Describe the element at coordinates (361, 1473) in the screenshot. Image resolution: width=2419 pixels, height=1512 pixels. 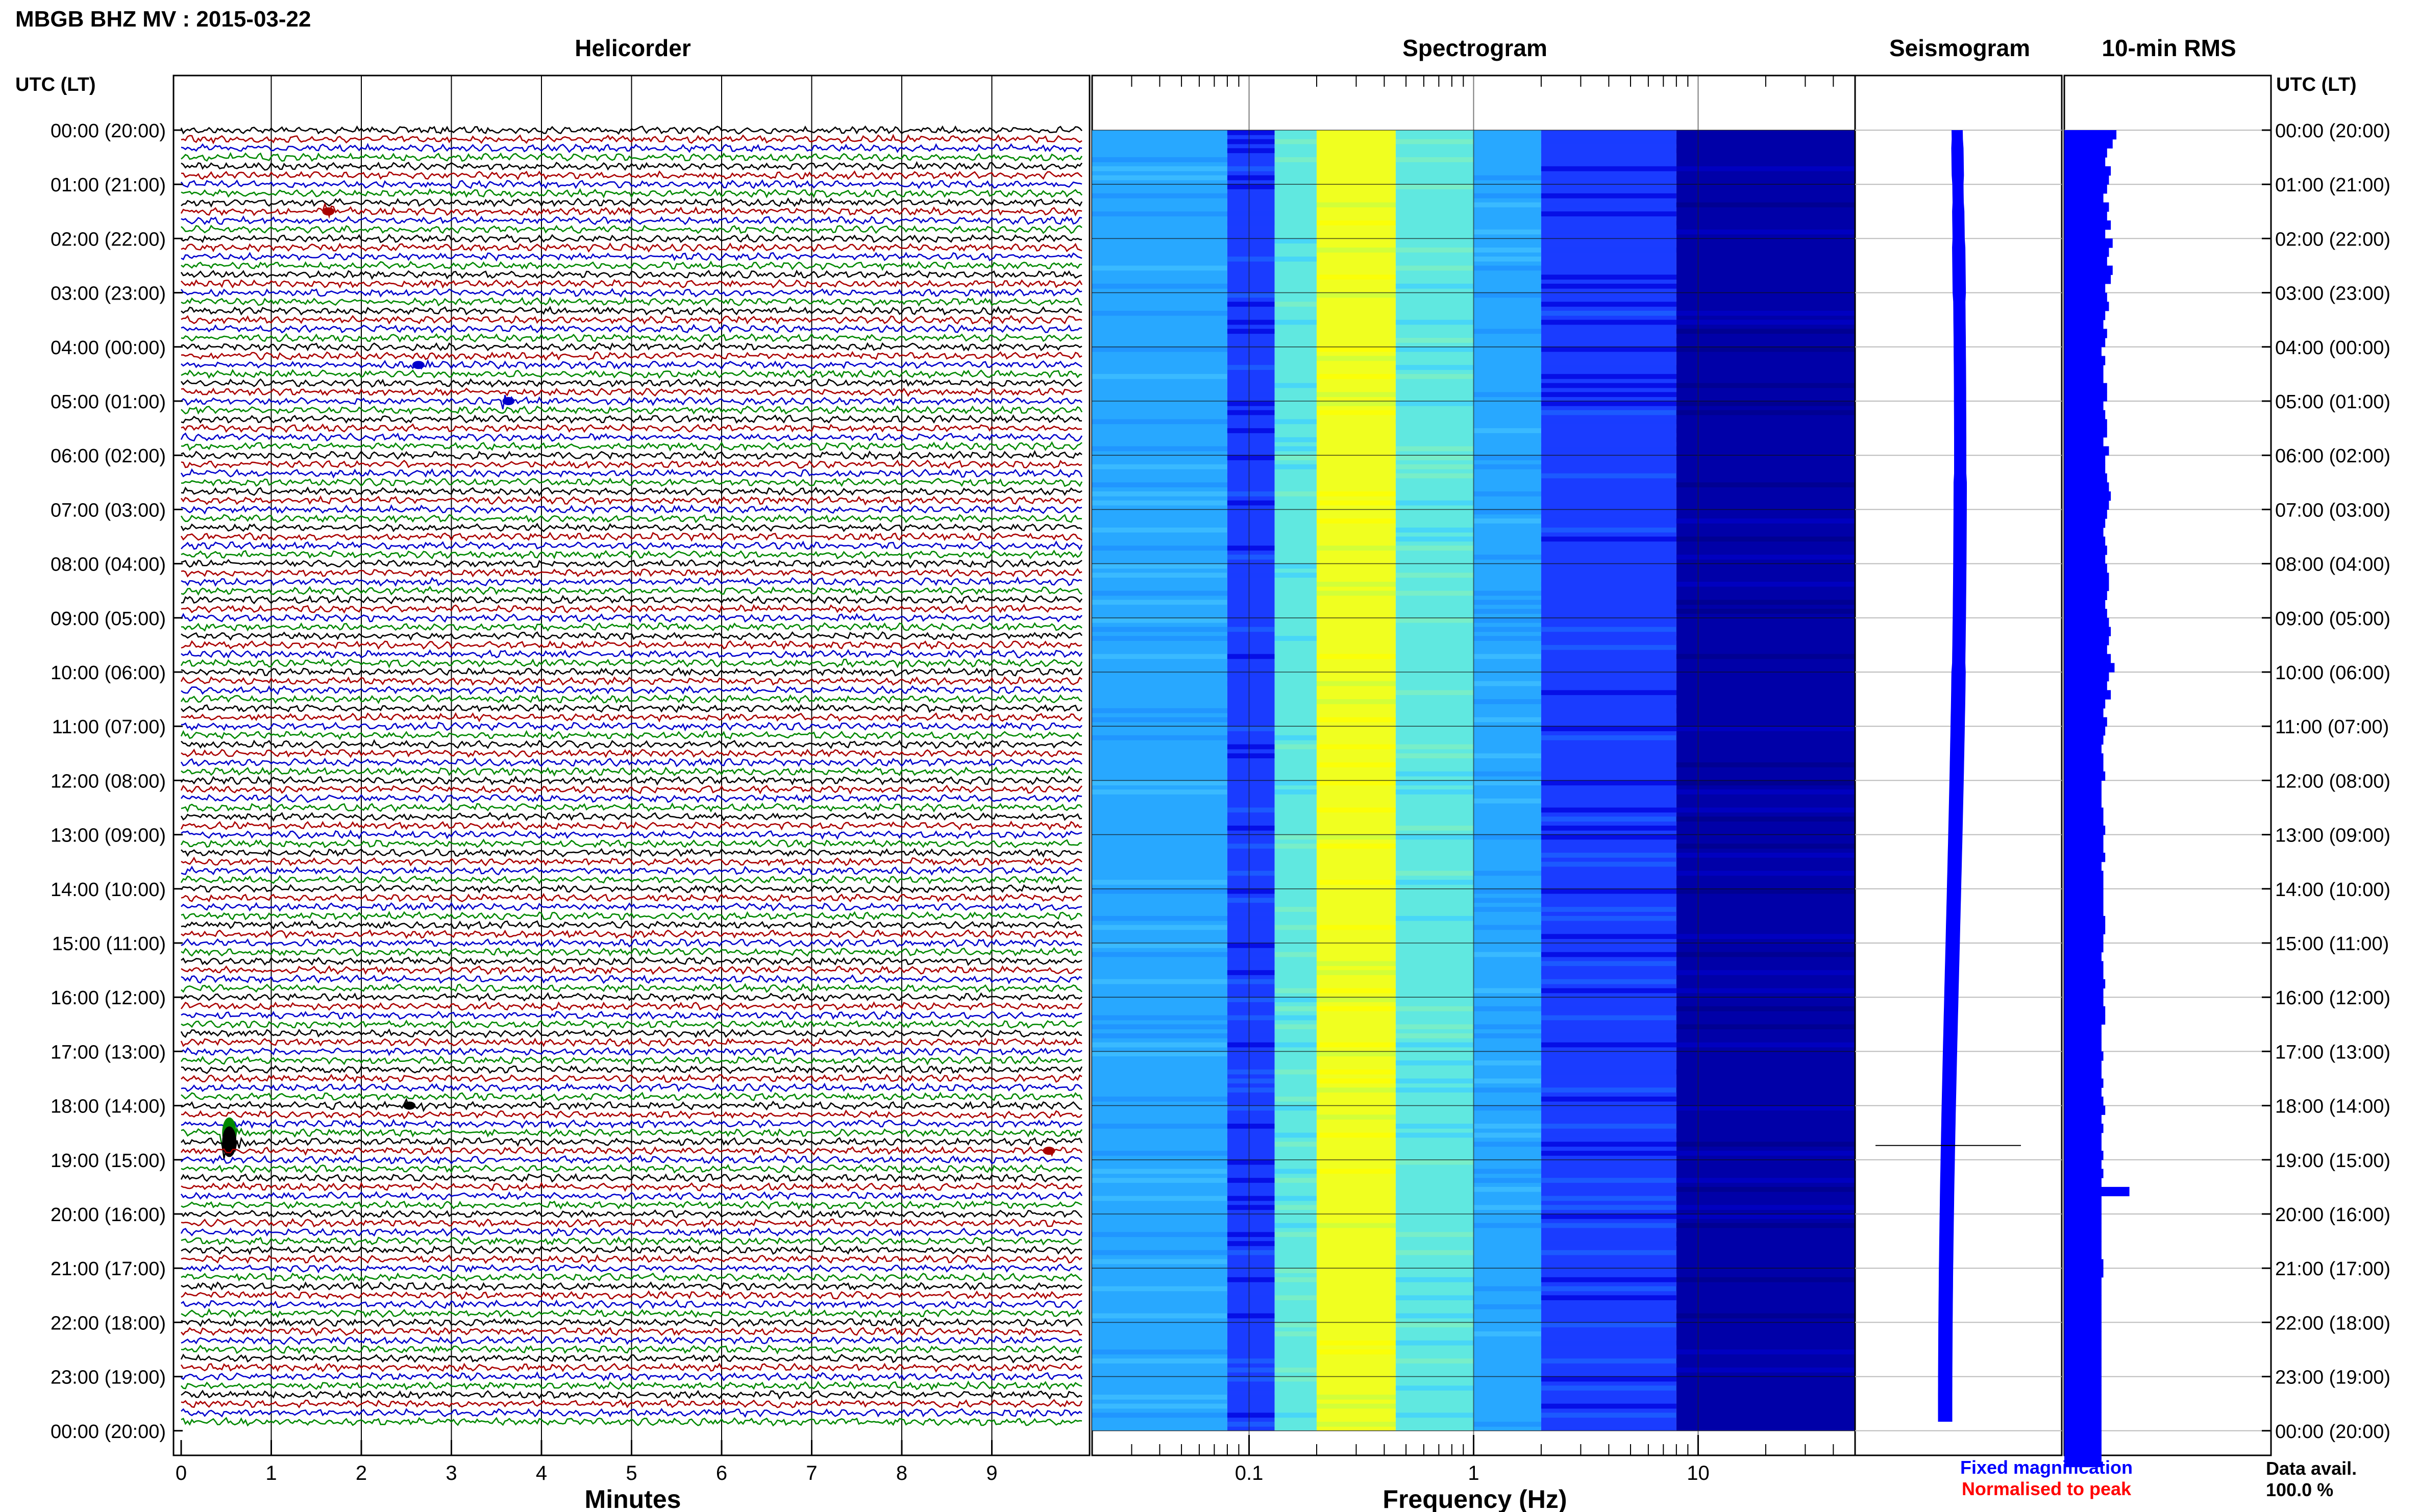
I see `minute-tick-label: 2` at that location.